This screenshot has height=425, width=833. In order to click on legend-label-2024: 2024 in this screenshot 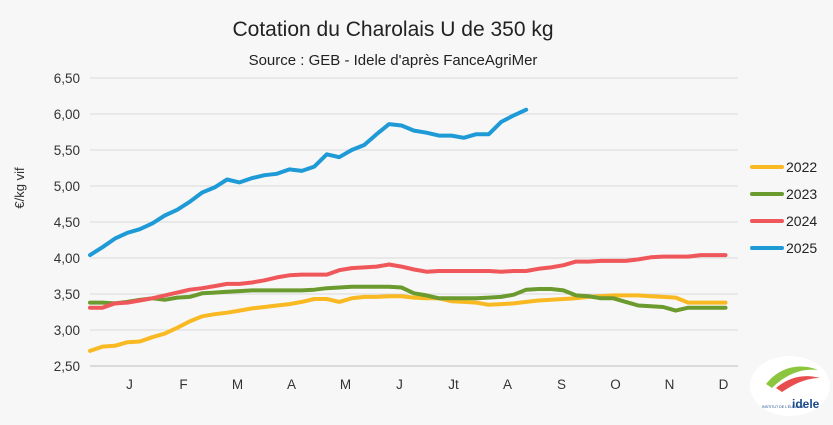, I will do `click(801, 221)`.